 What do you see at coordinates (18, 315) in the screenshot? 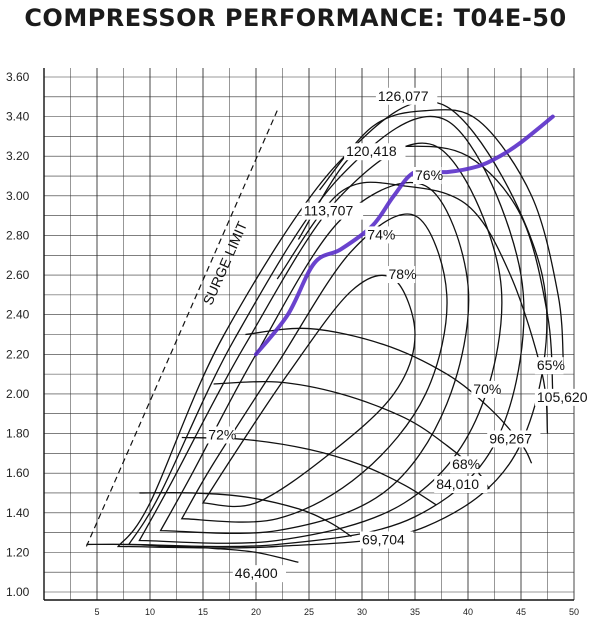
I see `y-tick-label: 2.40` at bounding box center [18, 315].